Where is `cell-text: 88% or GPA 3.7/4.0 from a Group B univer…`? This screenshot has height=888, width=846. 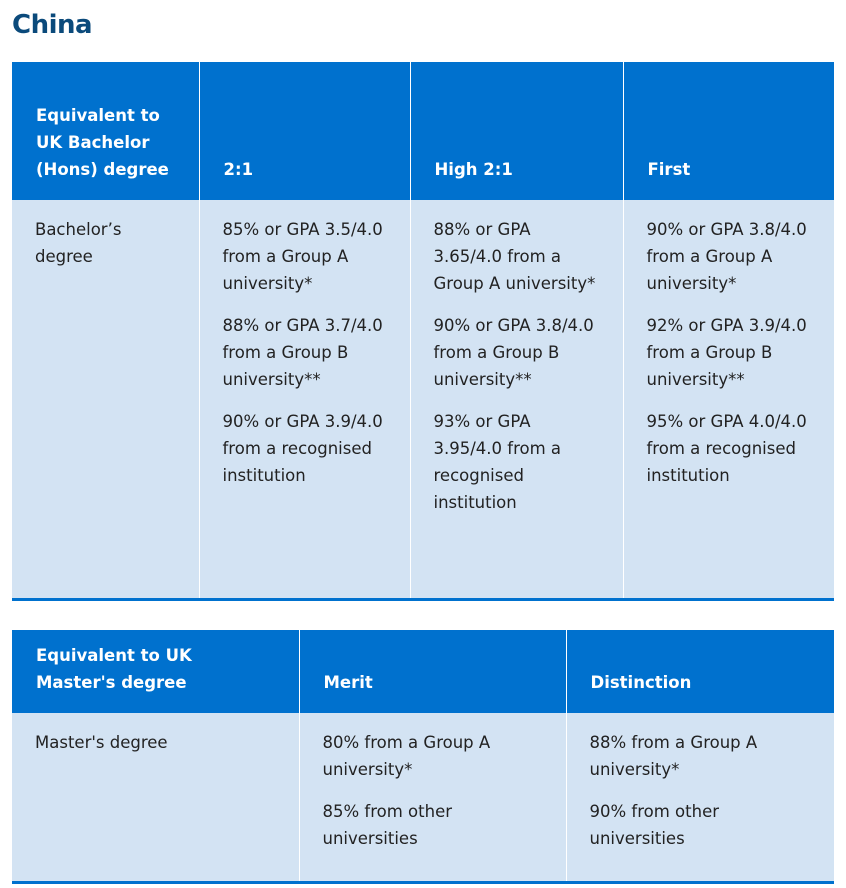
cell-text: 88% or GPA 3.7/4.0 from a Group B univer… is located at coordinates (302, 352).